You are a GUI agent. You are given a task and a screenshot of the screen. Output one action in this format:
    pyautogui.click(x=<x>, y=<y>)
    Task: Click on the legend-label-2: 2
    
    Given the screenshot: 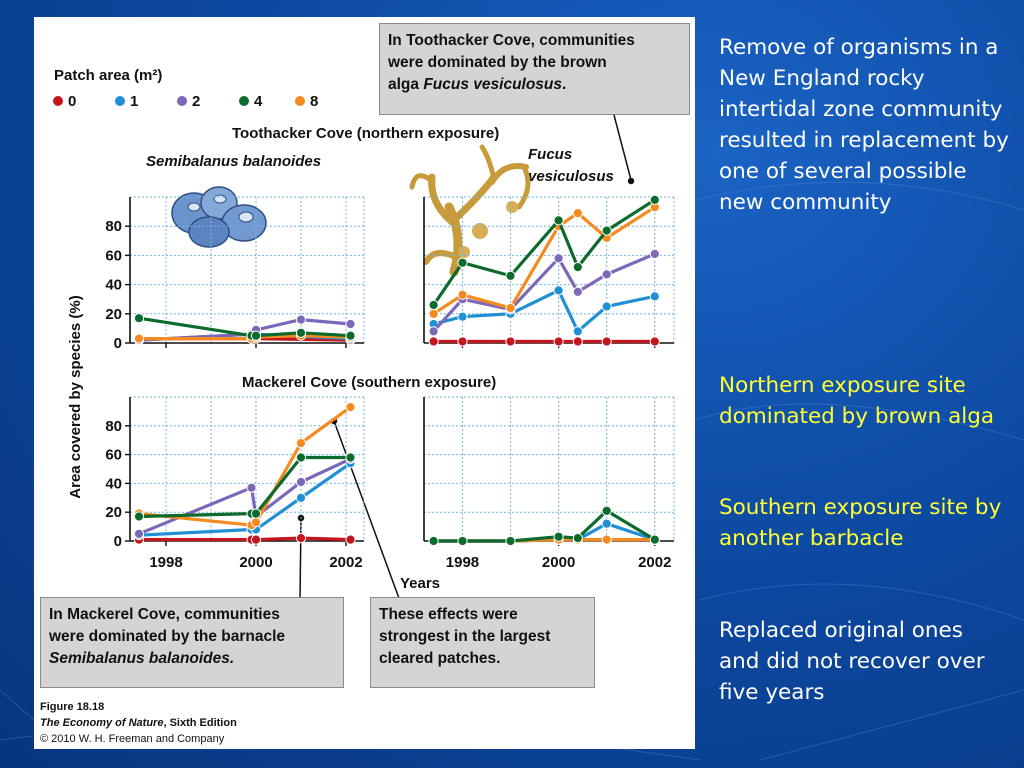 What is the action you would take?
    pyautogui.click(x=196, y=101)
    